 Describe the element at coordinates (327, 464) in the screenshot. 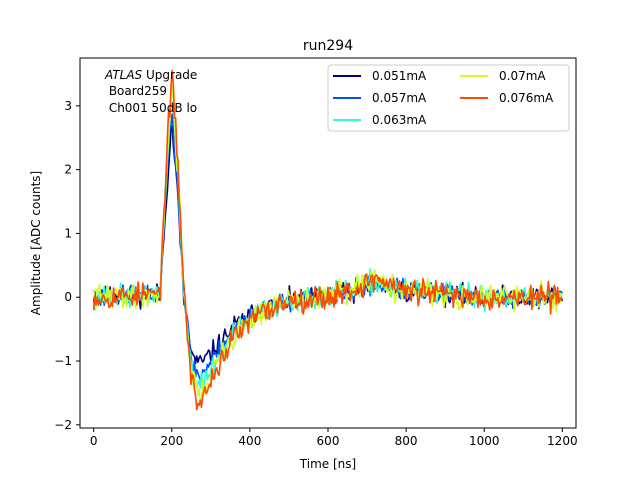

I see `x-axis-label: Time [ns]` at that location.